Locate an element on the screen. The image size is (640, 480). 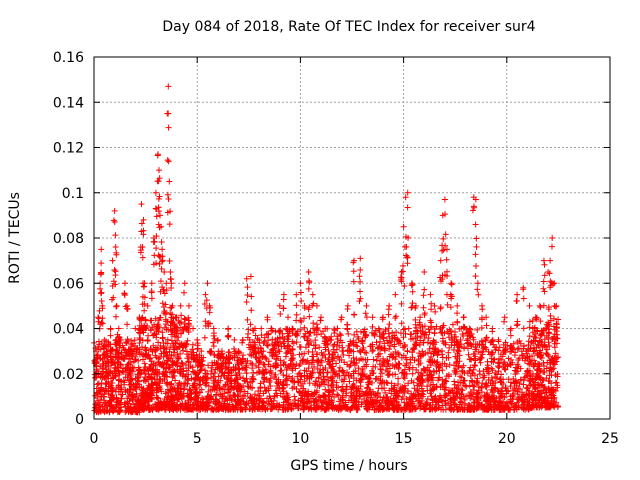
x-tick-label: 25 is located at coordinates (610, 439).